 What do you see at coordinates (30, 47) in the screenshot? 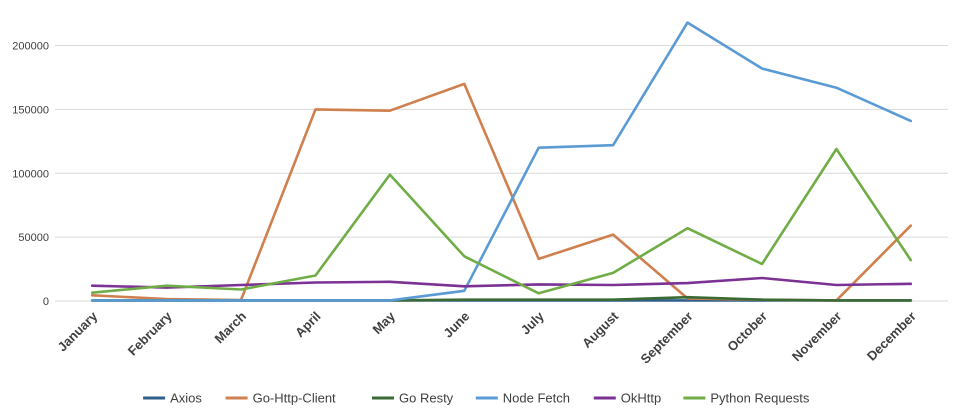
I see `y-tick-label: 200000` at bounding box center [30, 47].